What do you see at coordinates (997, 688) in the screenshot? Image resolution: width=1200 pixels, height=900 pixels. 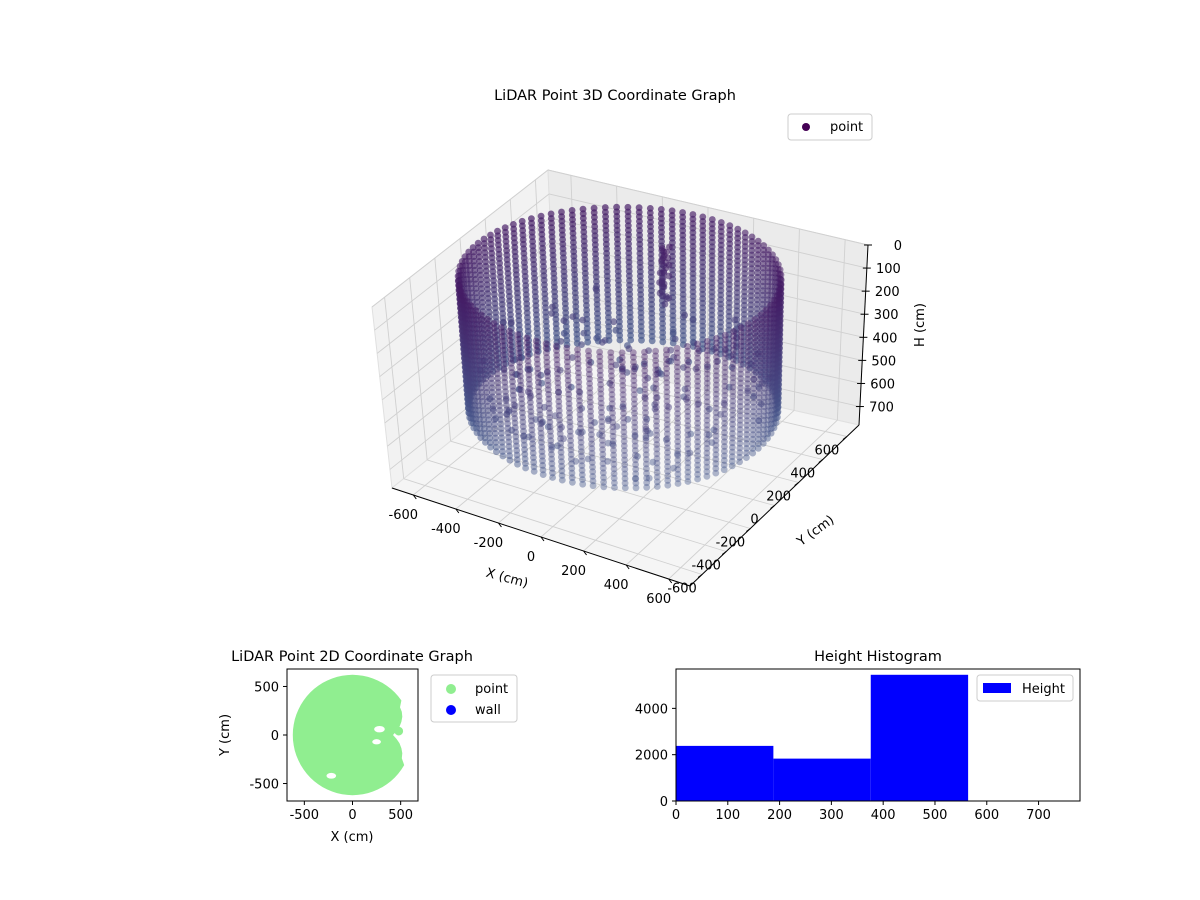 I see `legend-marker-height` at bounding box center [997, 688].